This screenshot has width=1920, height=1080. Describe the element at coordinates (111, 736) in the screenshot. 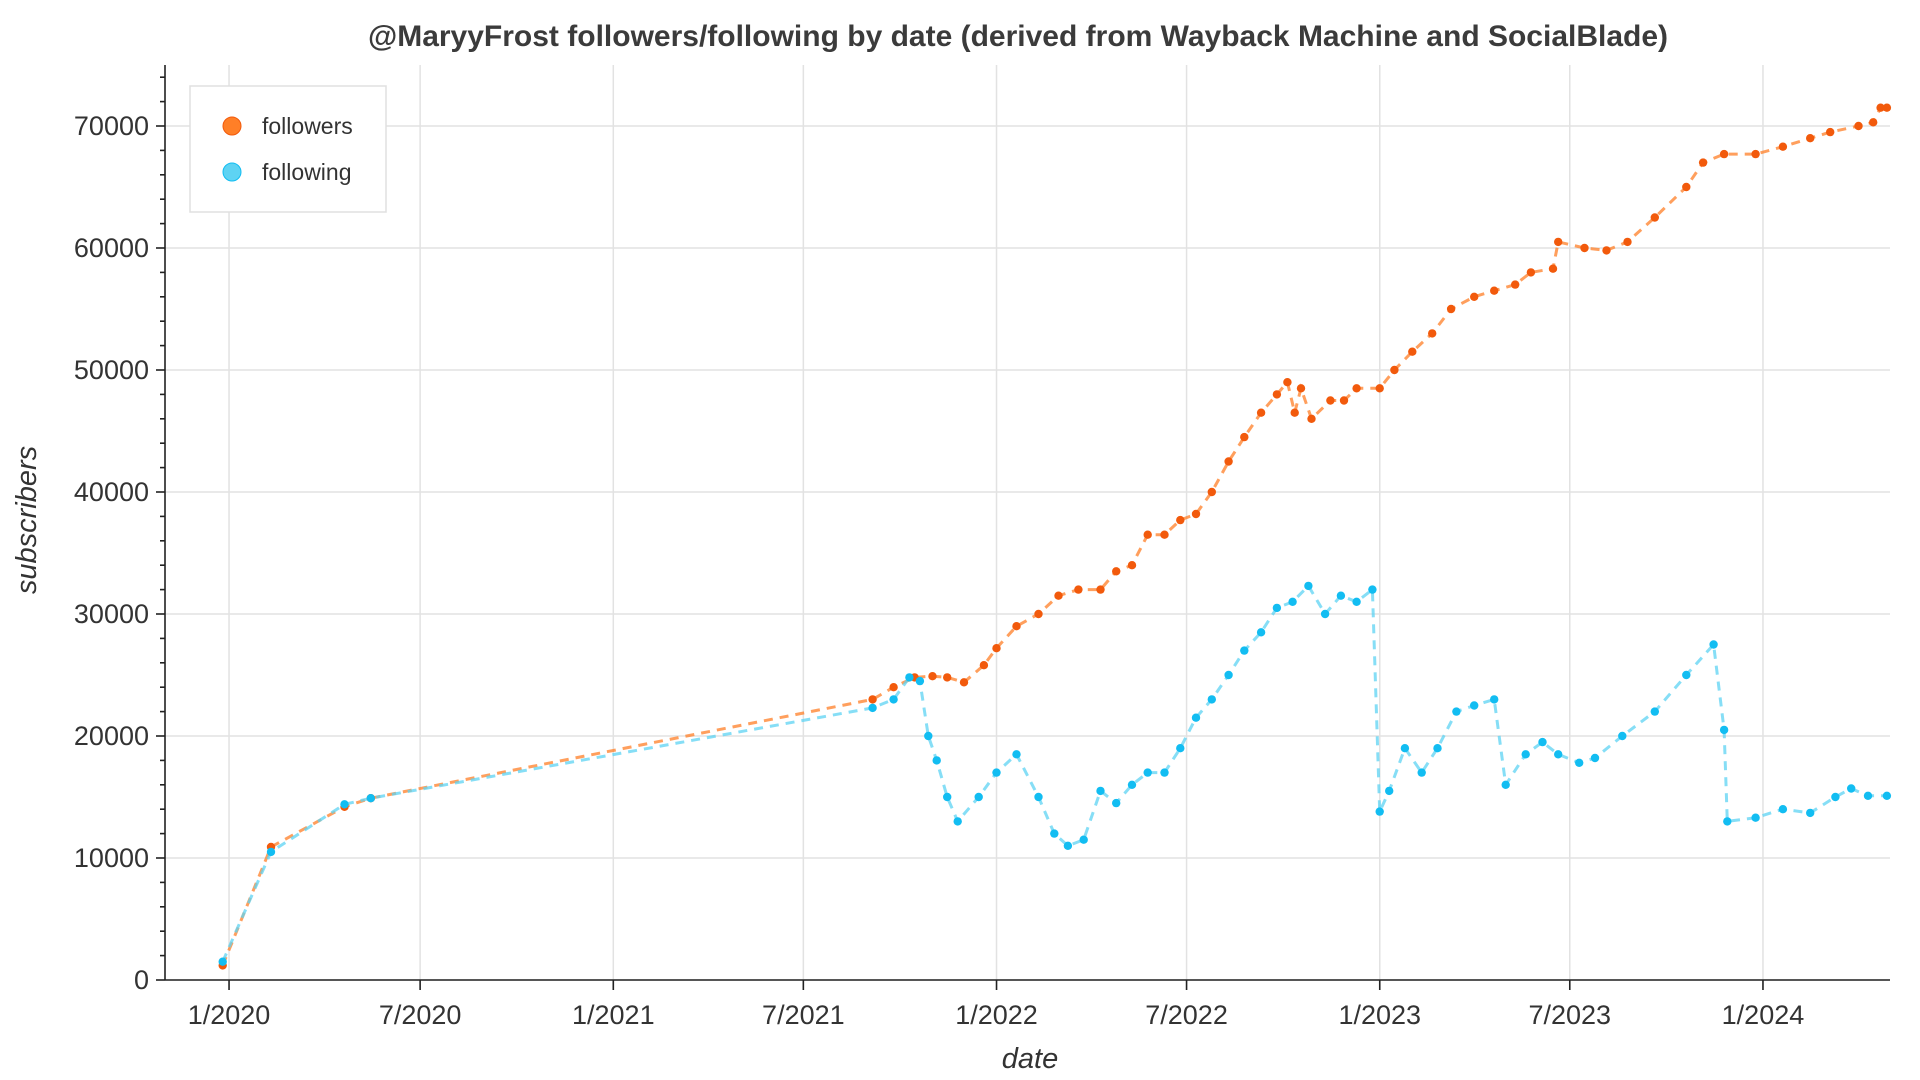

I see `y-tick-label: 20000` at that location.